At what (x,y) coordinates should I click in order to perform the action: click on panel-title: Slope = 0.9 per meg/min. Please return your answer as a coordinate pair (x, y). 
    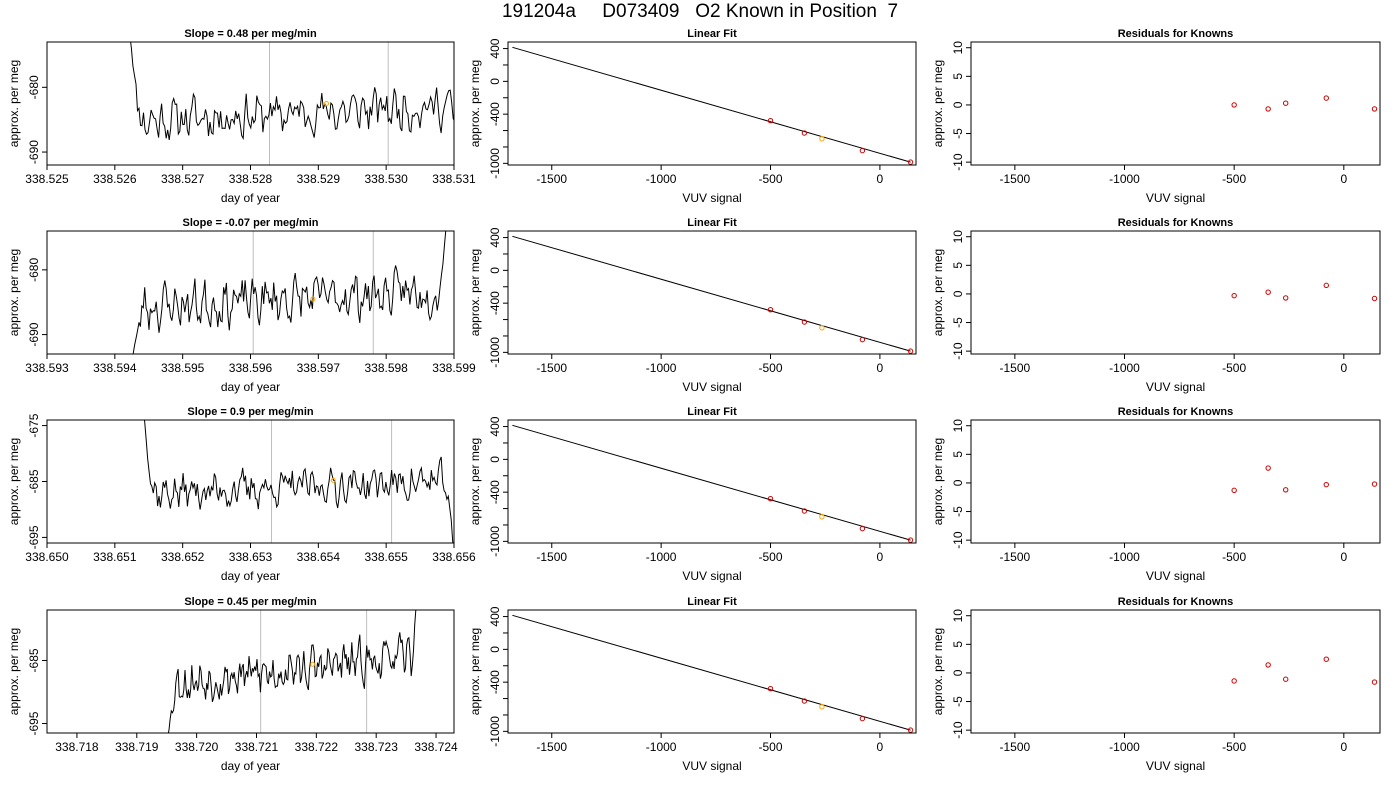
    Looking at the image, I should click on (250, 412).